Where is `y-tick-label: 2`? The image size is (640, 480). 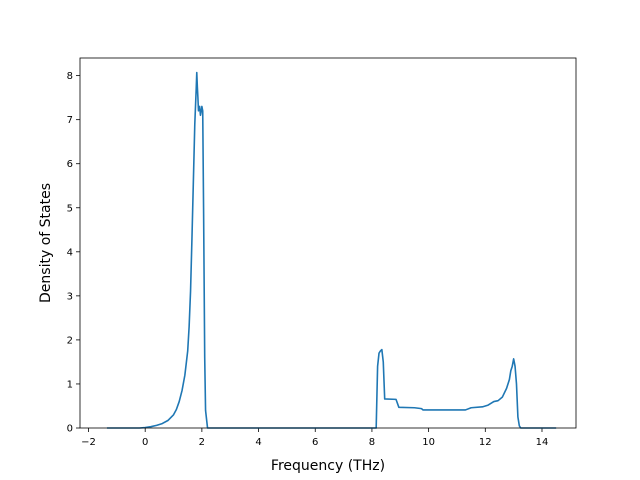 y-tick-label: 2 is located at coordinates (70, 340).